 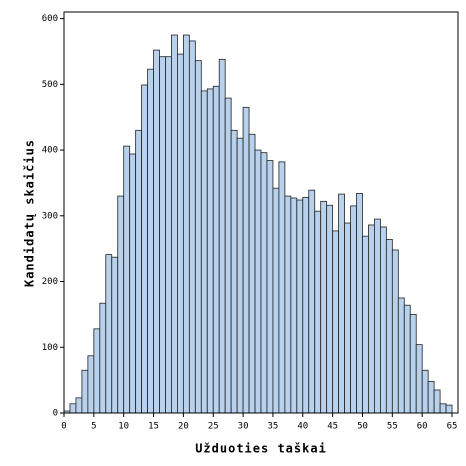 I want to click on y-tick-label: 500, so click(x=50, y=85).